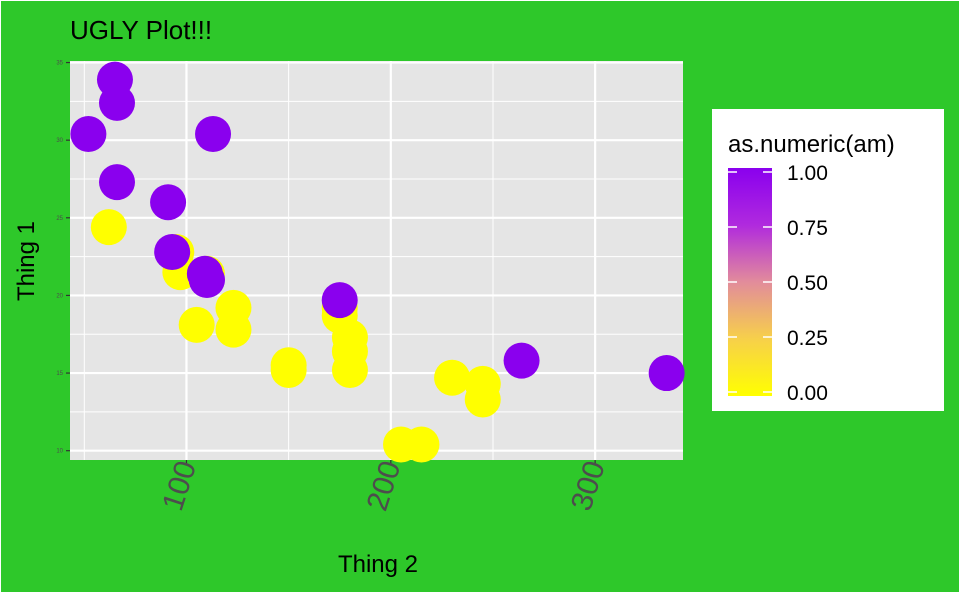 The image size is (960, 593). I want to click on x-tick-label: 100, so click(179, 486).